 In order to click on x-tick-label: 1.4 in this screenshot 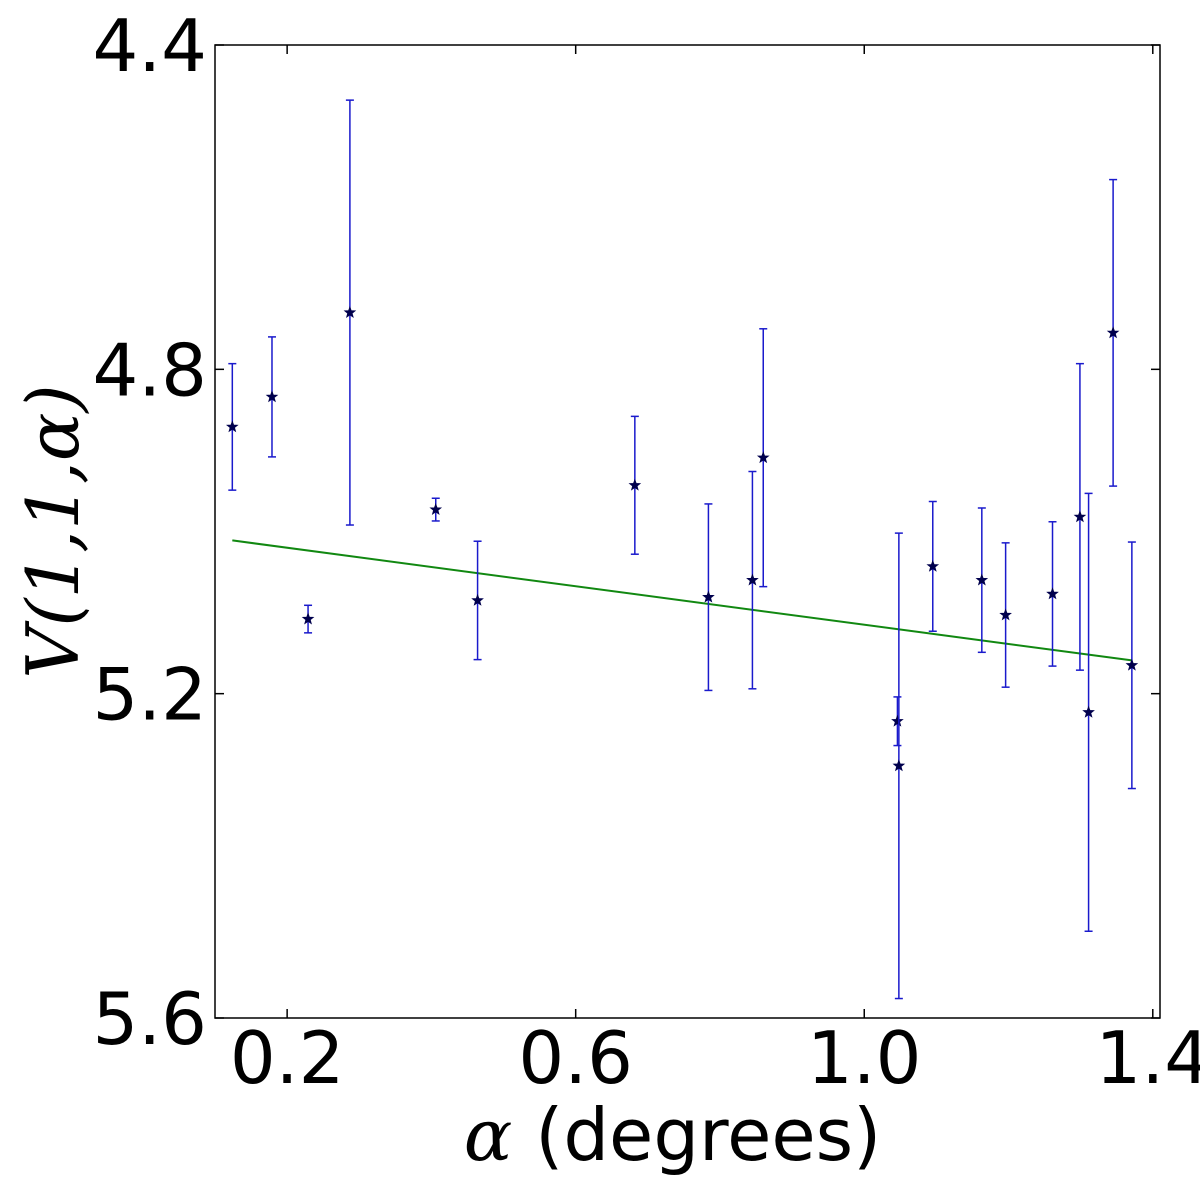, I will do `click(1148, 1058)`.